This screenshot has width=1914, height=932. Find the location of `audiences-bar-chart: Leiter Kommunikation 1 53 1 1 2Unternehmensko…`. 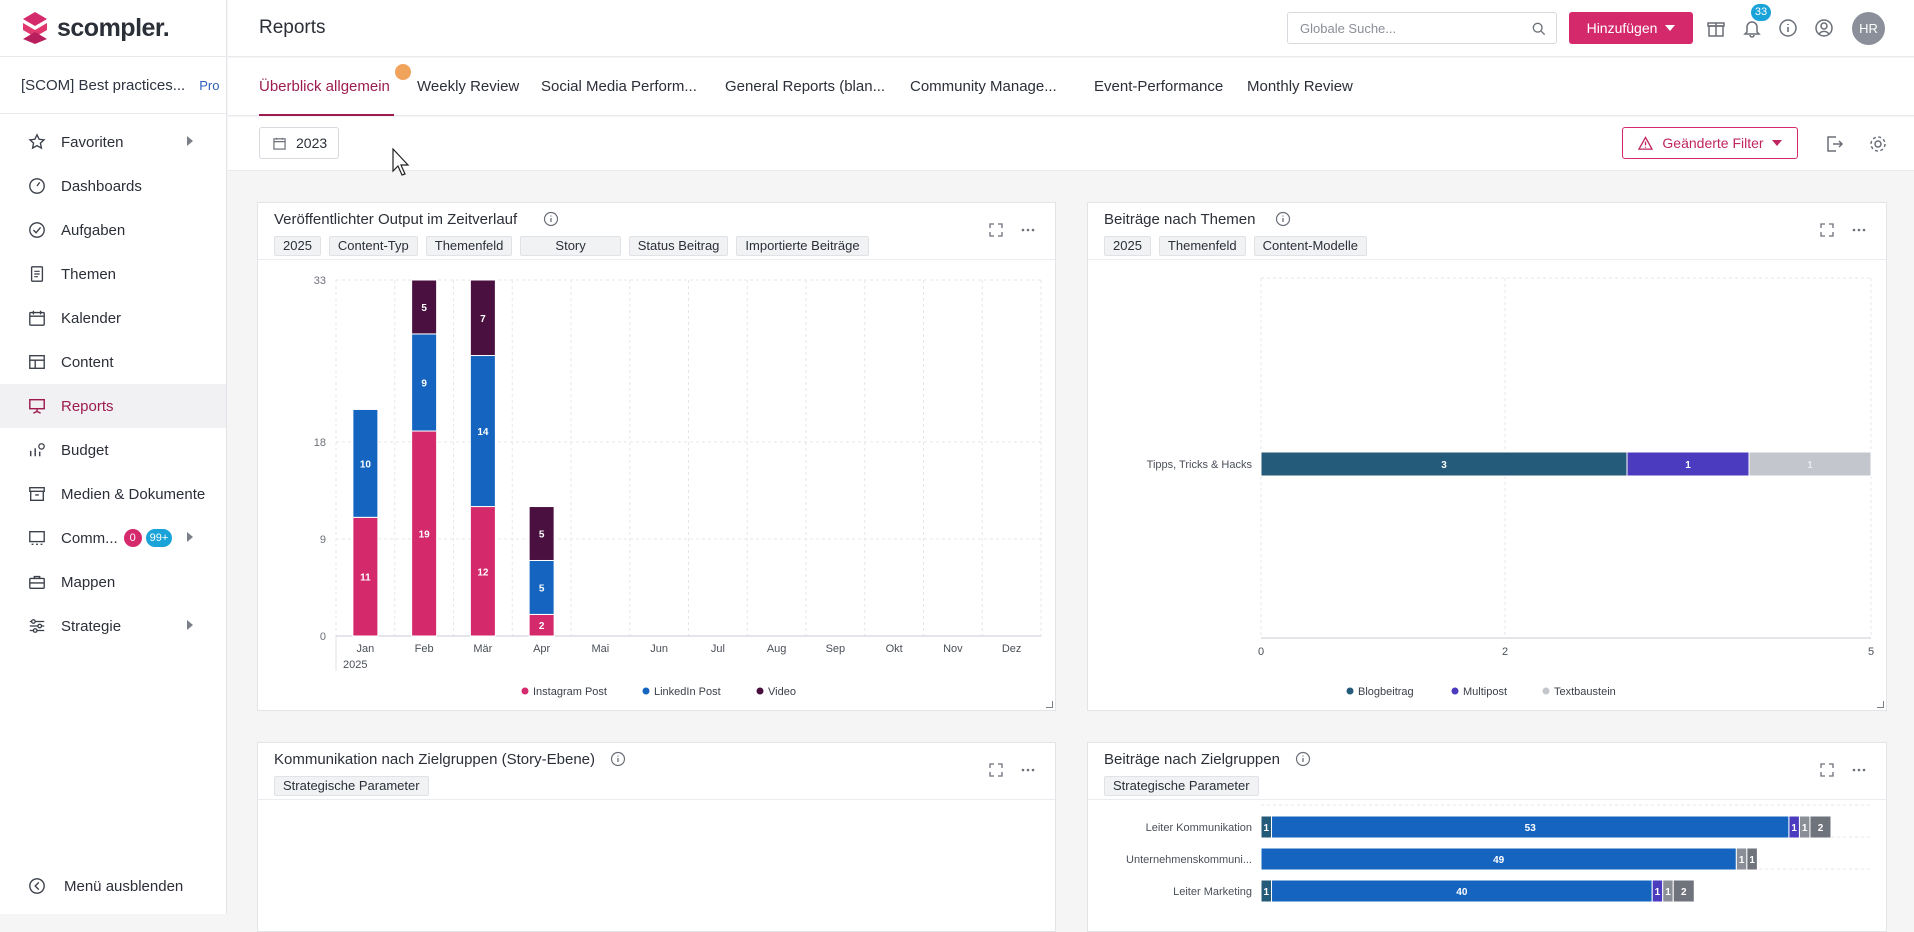

audiences-bar-chart: Leiter Kommunikation 1 53 1 1 2Unternehmensko… is located at coordinates (1498, 853).